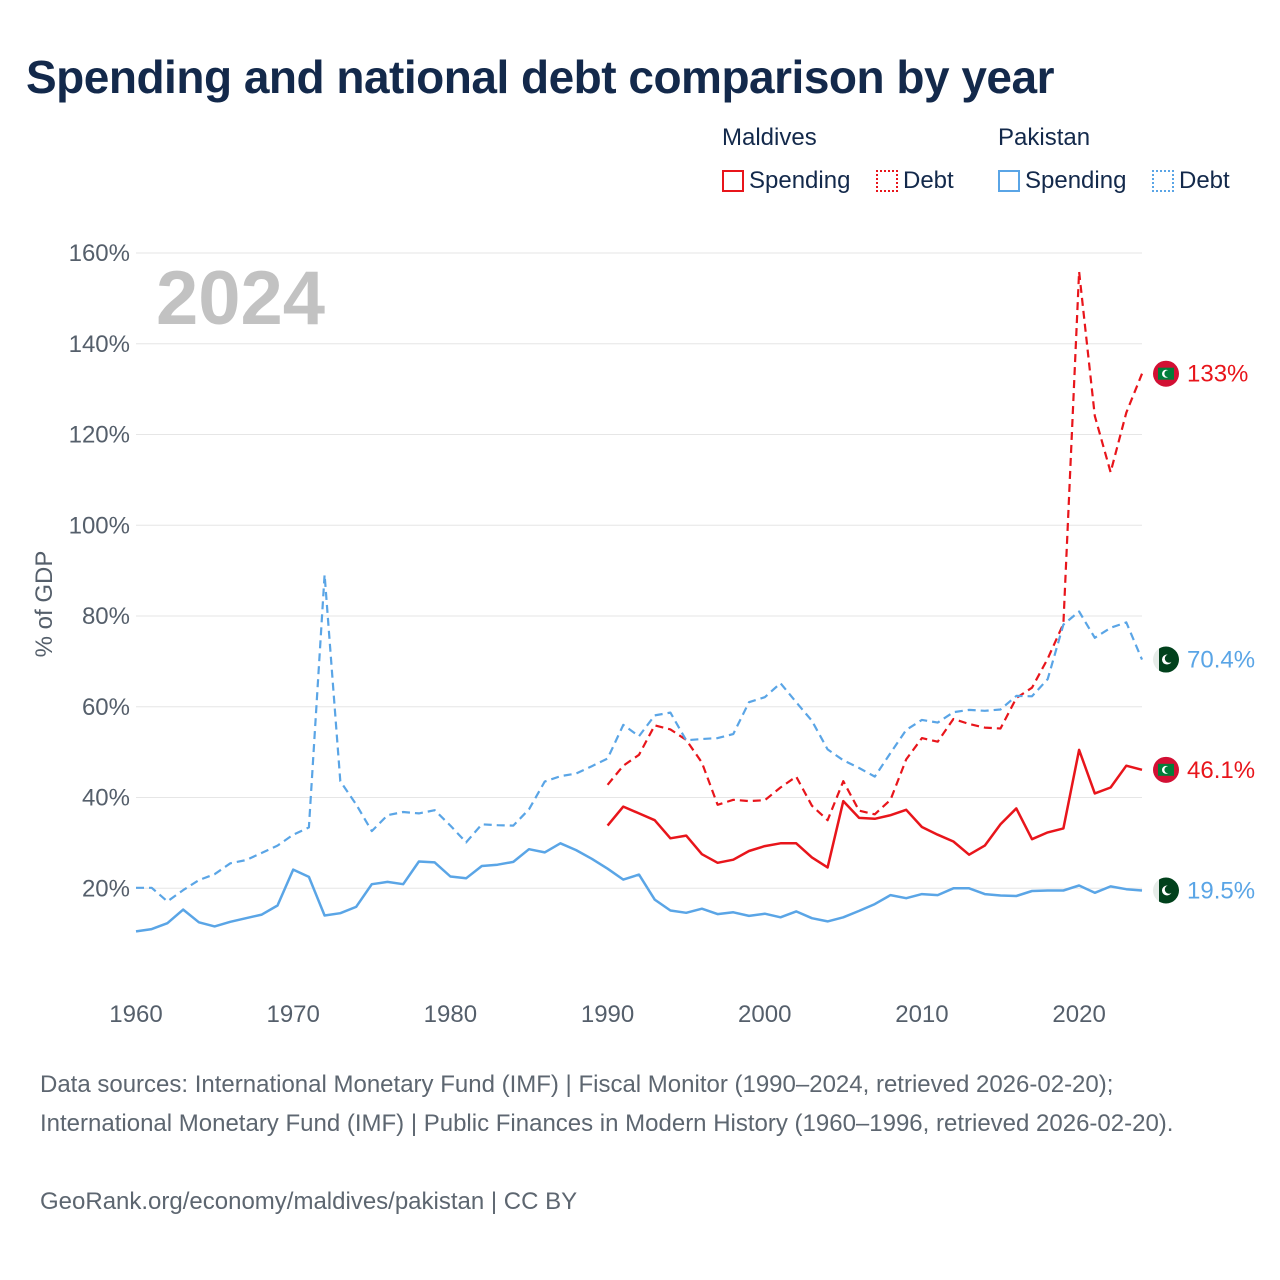 This screenshot has width=1280, height=1280. I want to click on y-tick-label: 160%, so click(99, 253).